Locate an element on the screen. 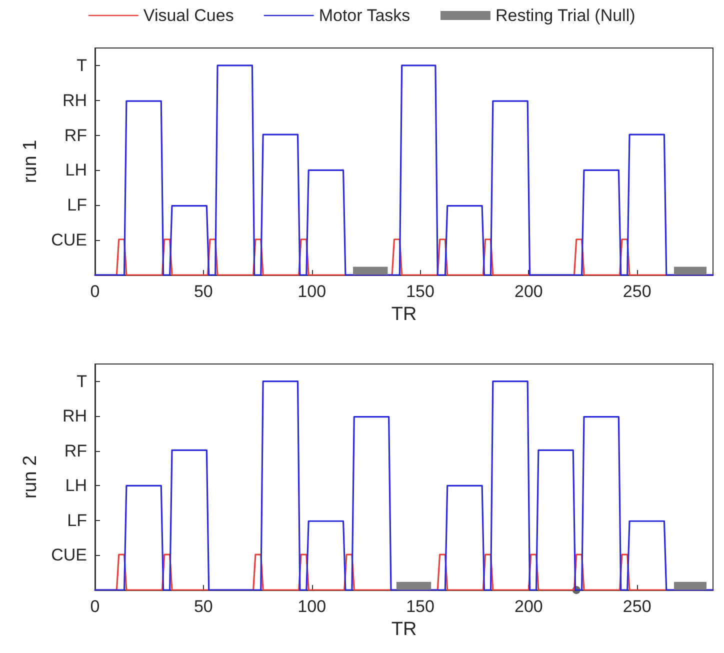 The height and width of the screenshot is (653, 724). y-axis-title: run 1 is located at coordinates (30, 162).